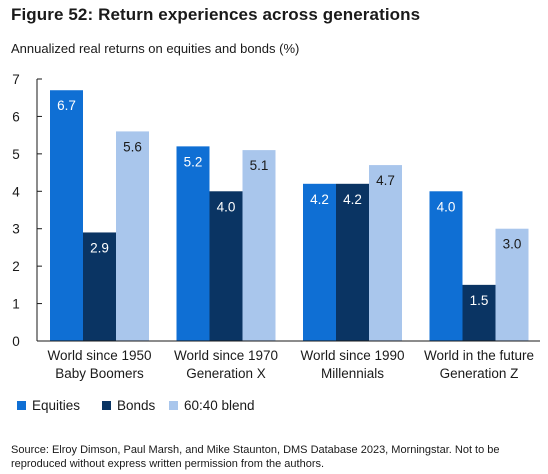  Describe the element at coordinates (27, 210) in the screenshot. I see `y-axis: 0 1 2 3 4 5 6 7` at that location.